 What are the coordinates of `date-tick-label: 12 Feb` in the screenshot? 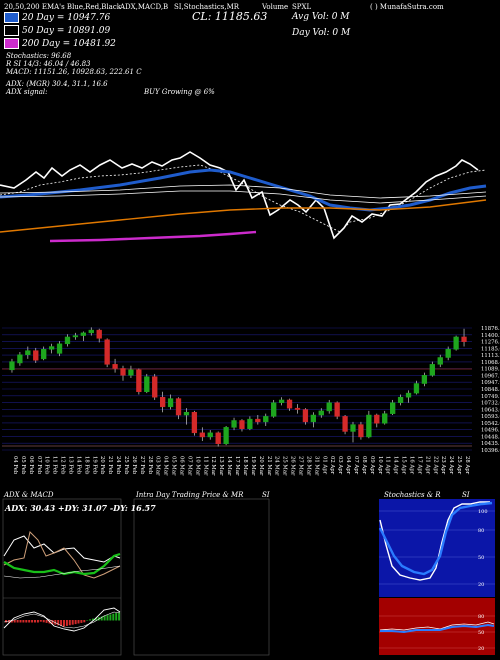 It's located at (63, 465).